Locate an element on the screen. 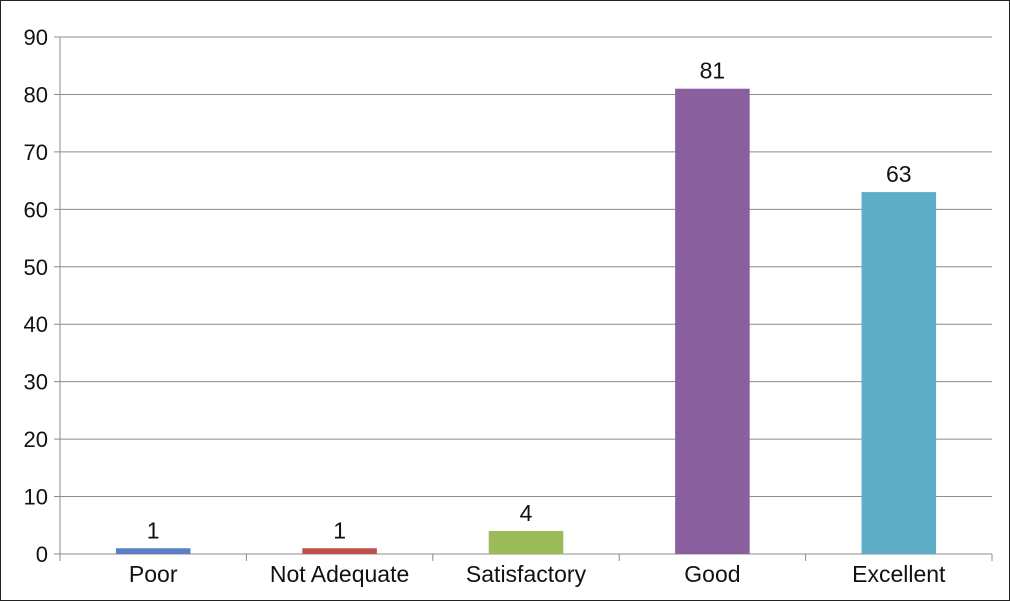  y-tick-label: 20 is located at coordinates (36, 439).